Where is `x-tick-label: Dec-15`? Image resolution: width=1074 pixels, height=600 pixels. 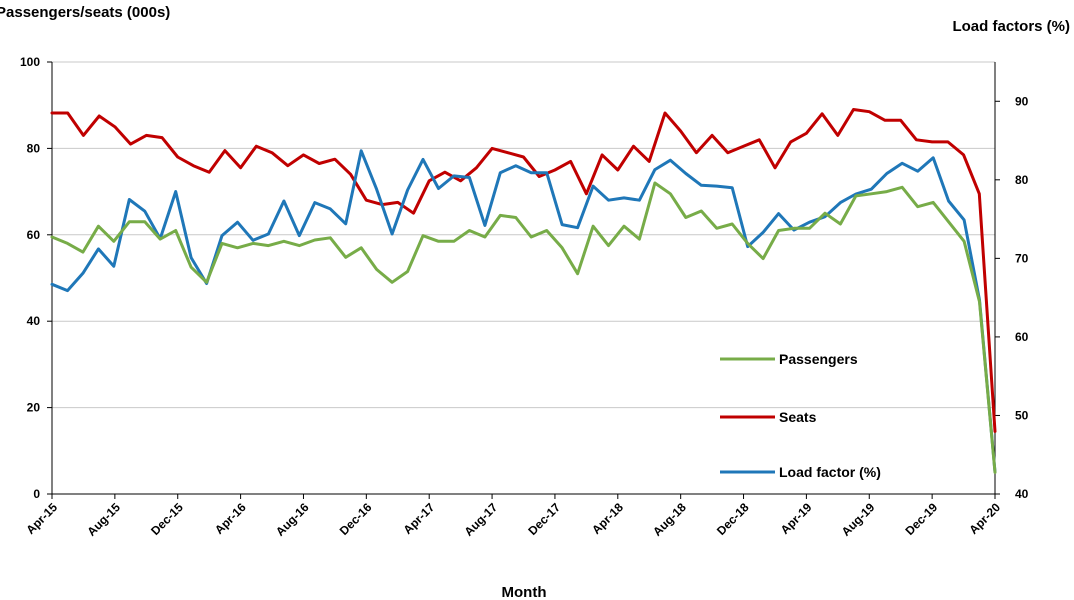
x-tick-label: Dec-15 is located at coordinates (167, 519).